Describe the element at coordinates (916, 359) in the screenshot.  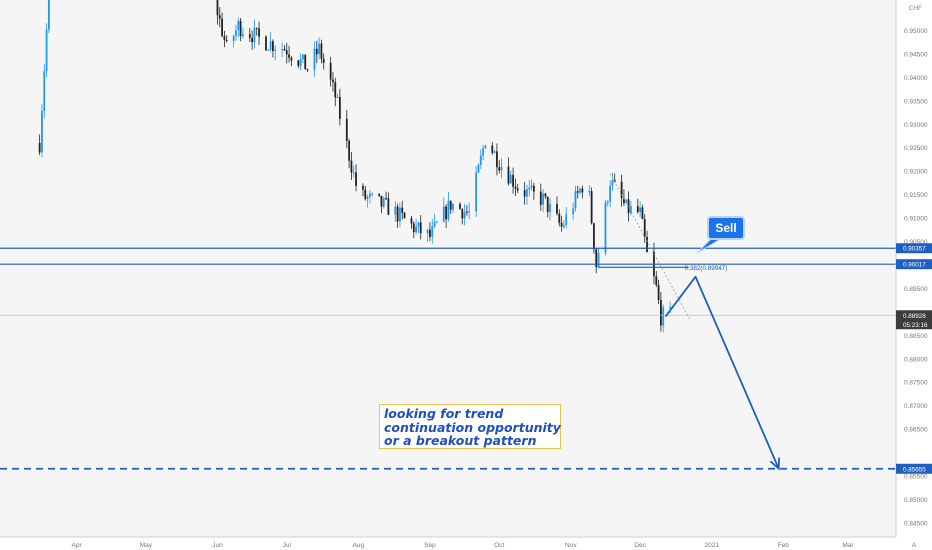
I see `price-tick-label: 0.88000` at that location.